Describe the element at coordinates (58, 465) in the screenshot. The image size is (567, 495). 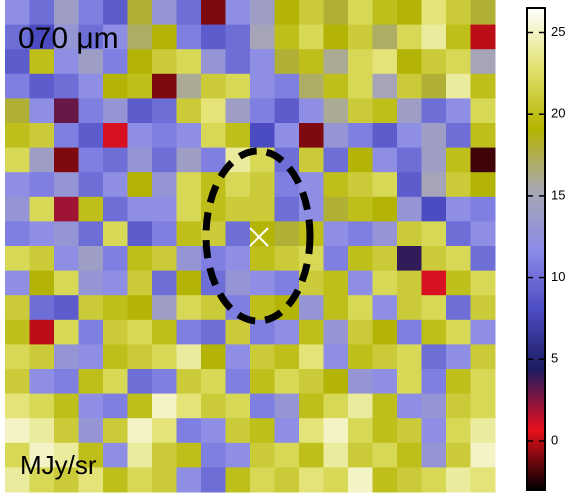
I see `unit-label: MJy/sr` at that location.